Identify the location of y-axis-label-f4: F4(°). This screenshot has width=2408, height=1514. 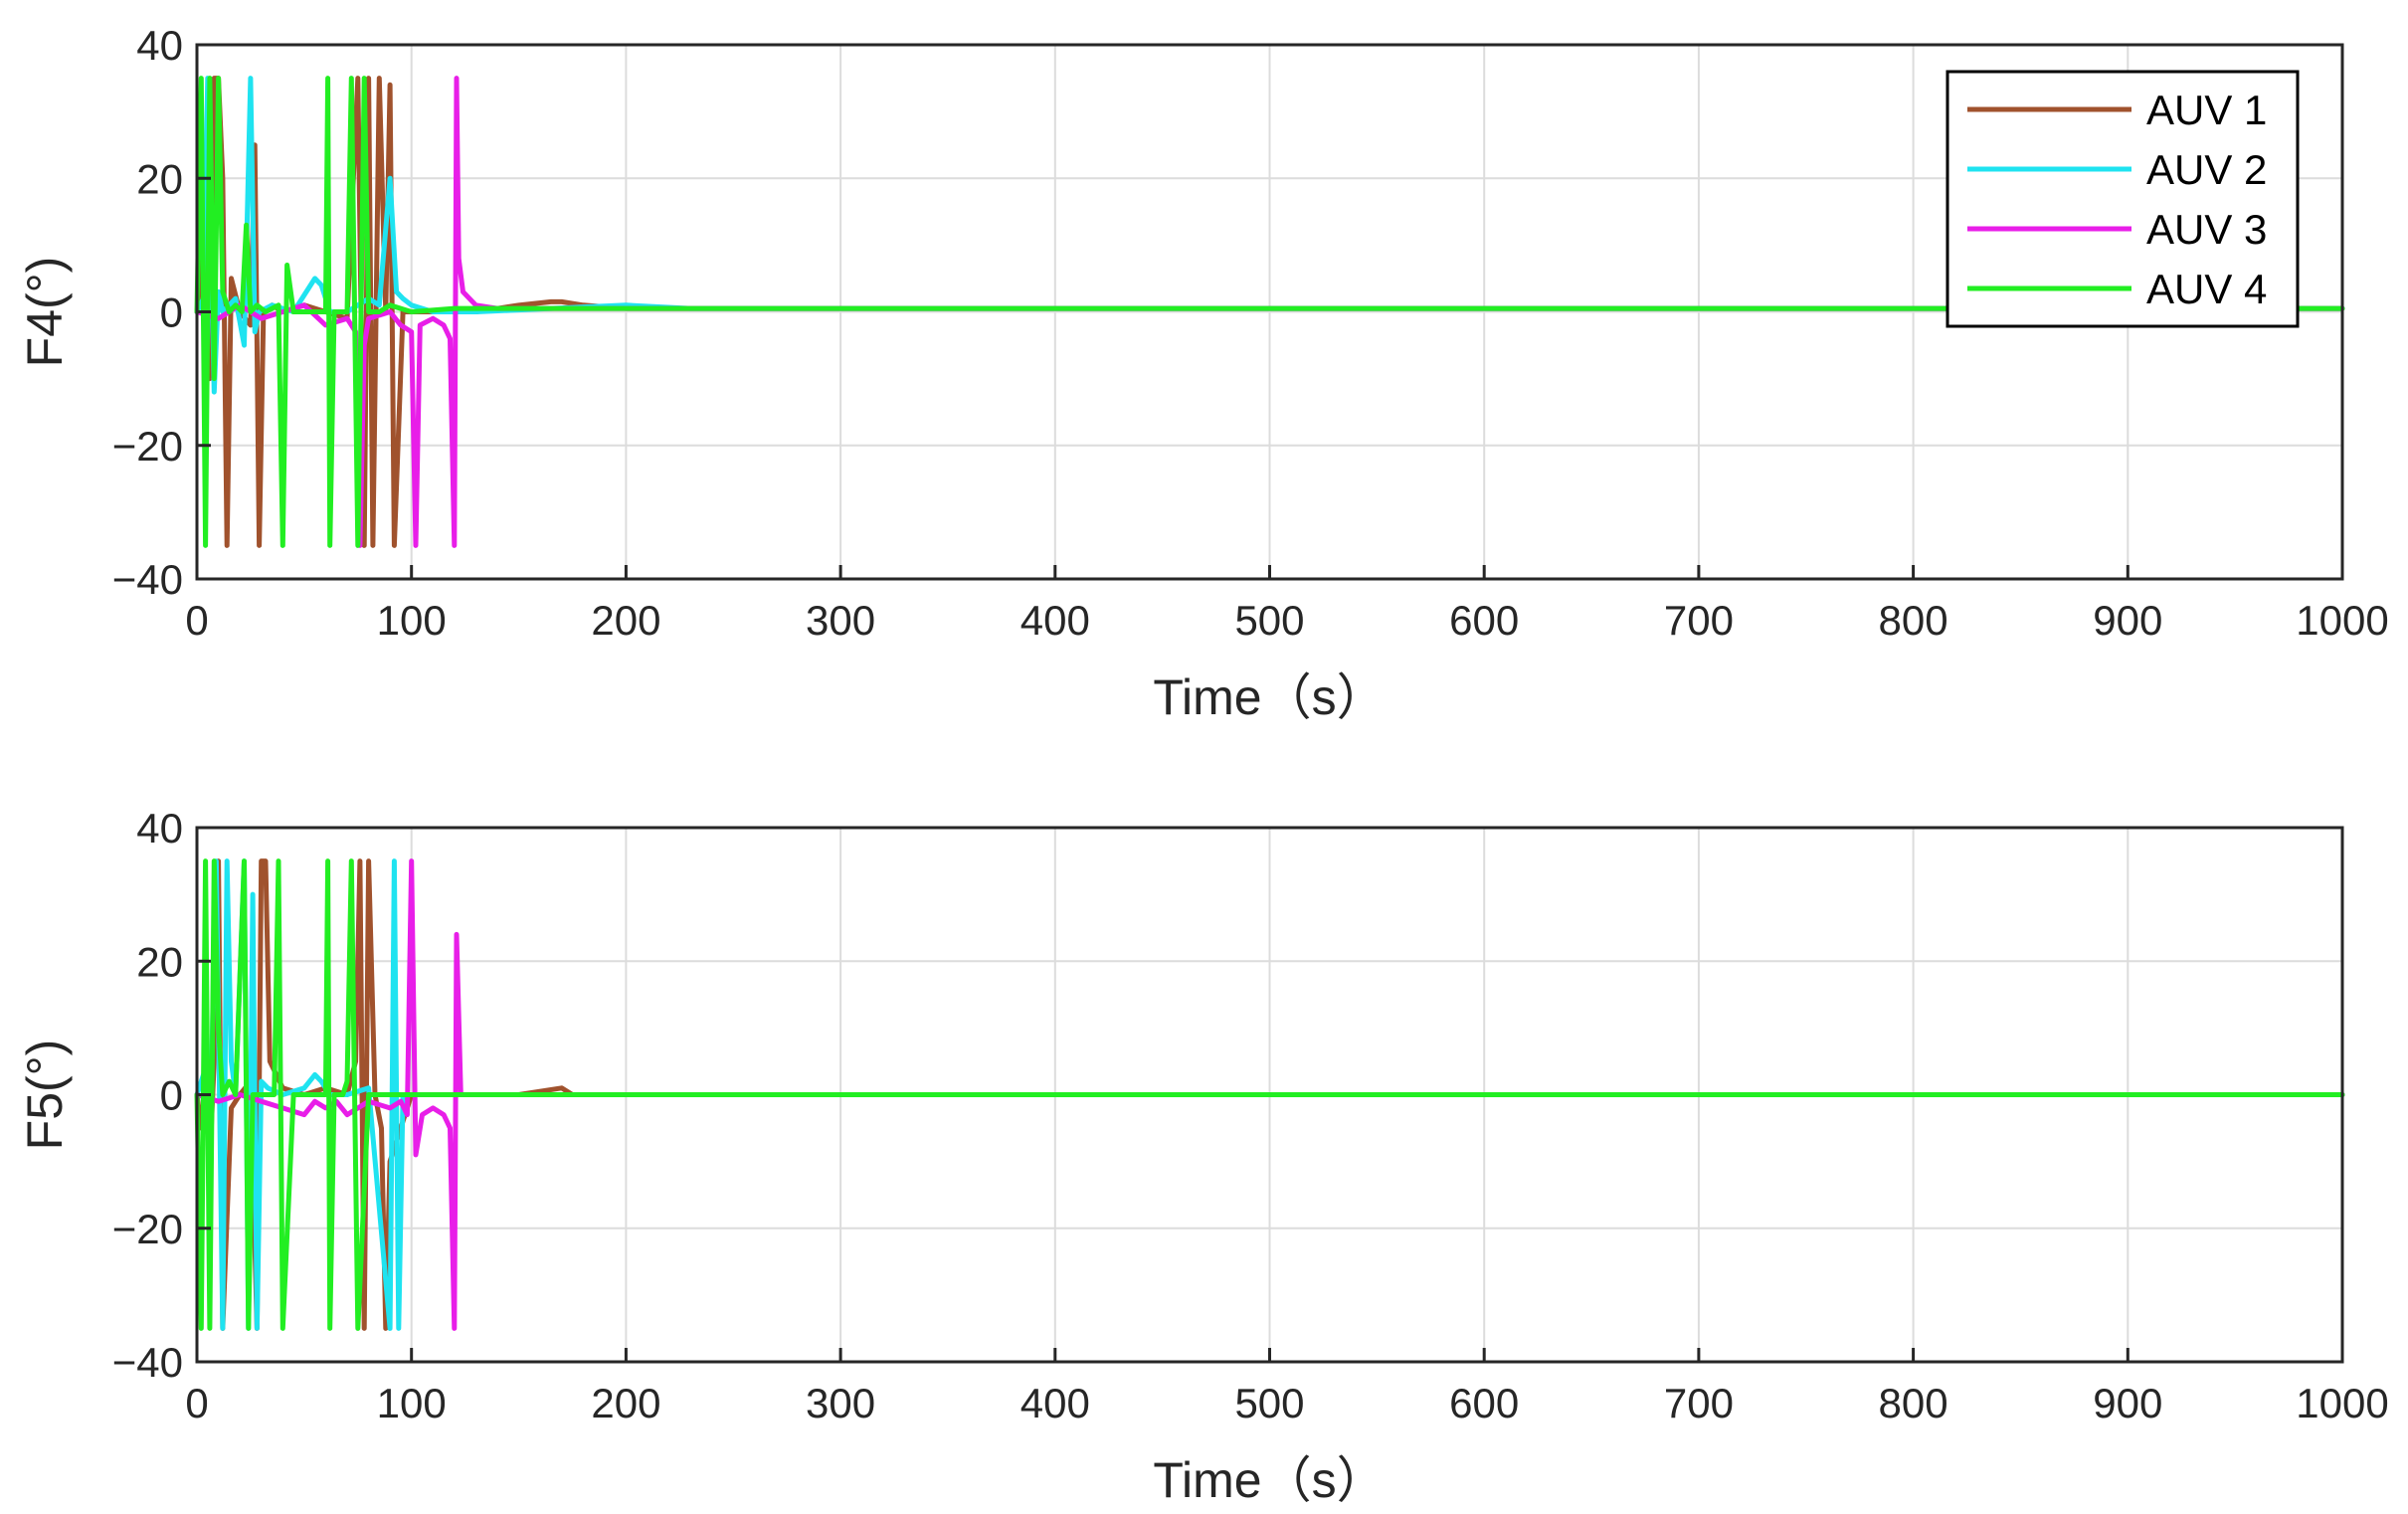
(45, 312).